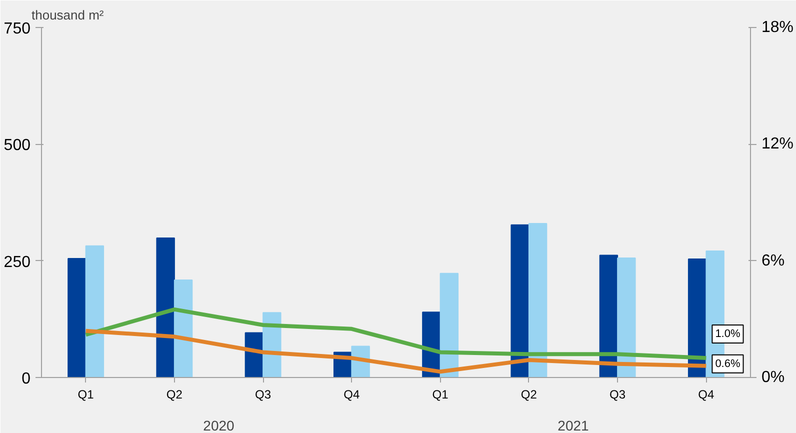  Describe the element at coordinates (219, 425) in the screenshot. I see `text: 2020` at that location.